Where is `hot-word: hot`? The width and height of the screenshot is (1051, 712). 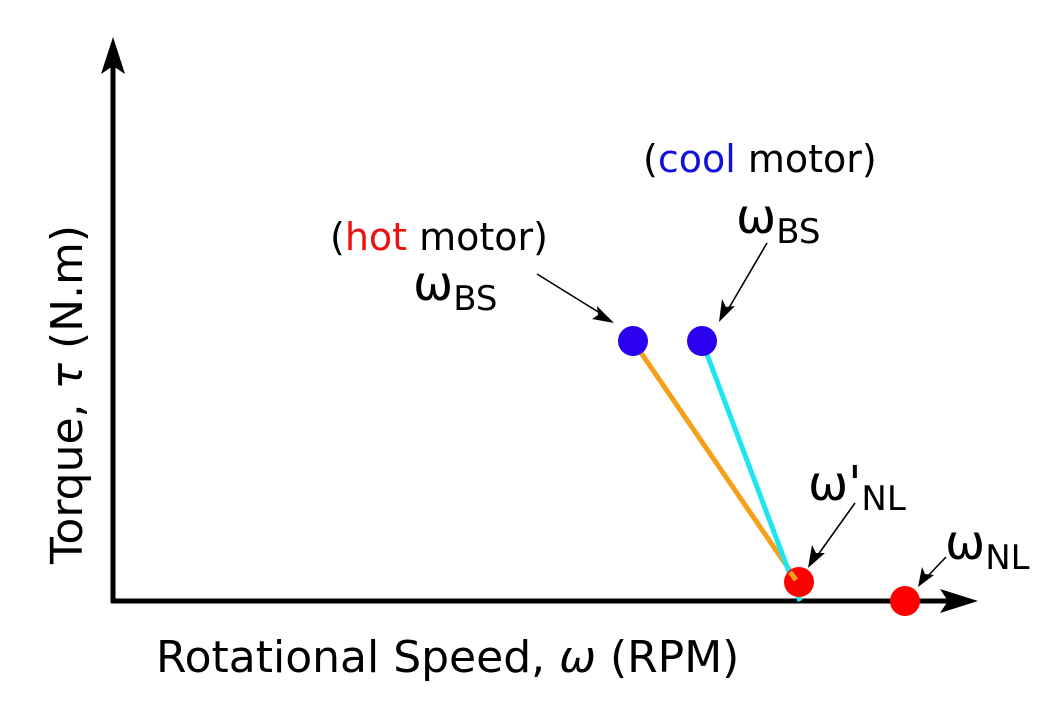
hot-word: hot is located at coordinates (376, 237).